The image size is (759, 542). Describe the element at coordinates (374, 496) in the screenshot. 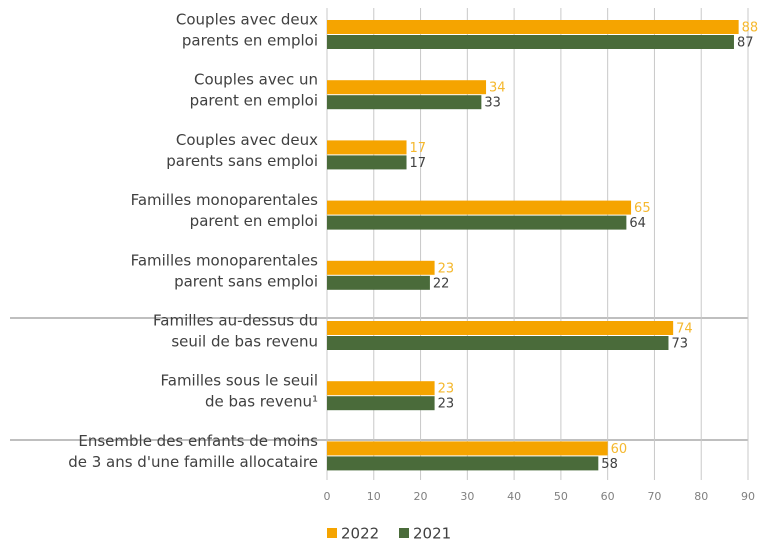

I see `x-tick-label: 10` at that location.